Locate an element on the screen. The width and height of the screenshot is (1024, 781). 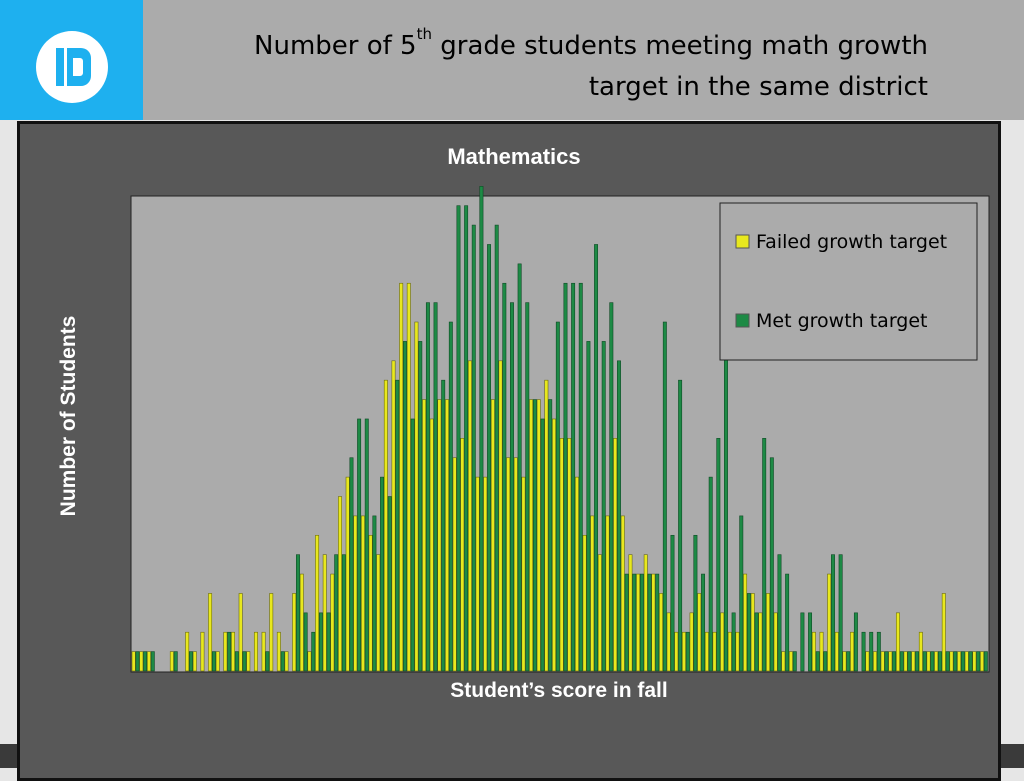
legend-swatch-met is located at coordinates (742, 320).